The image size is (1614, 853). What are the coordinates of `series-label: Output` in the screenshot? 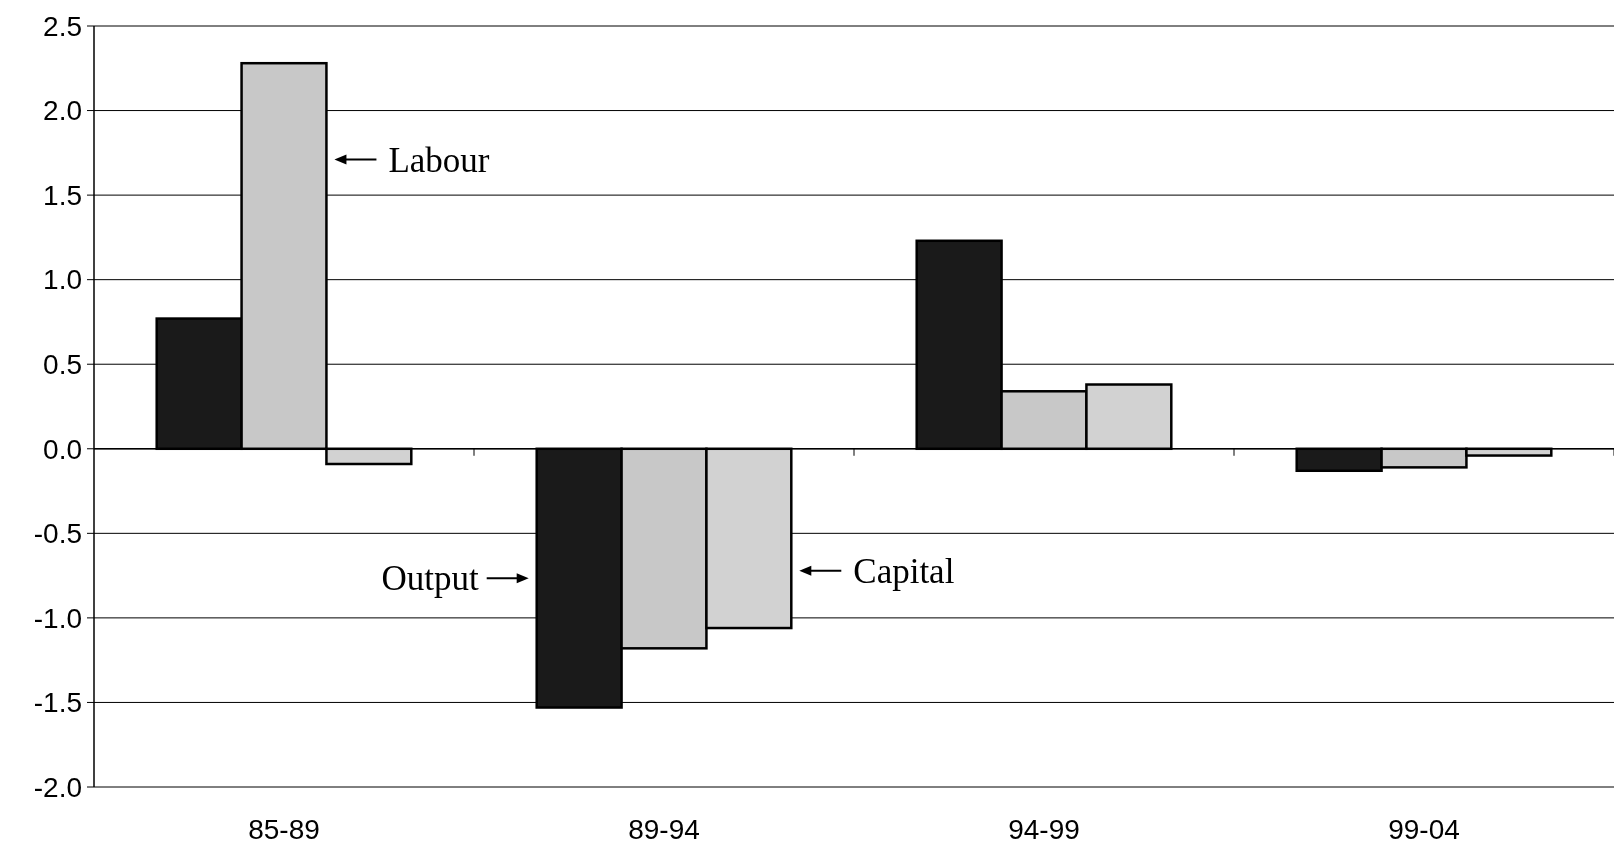 It's located at (430, 579).